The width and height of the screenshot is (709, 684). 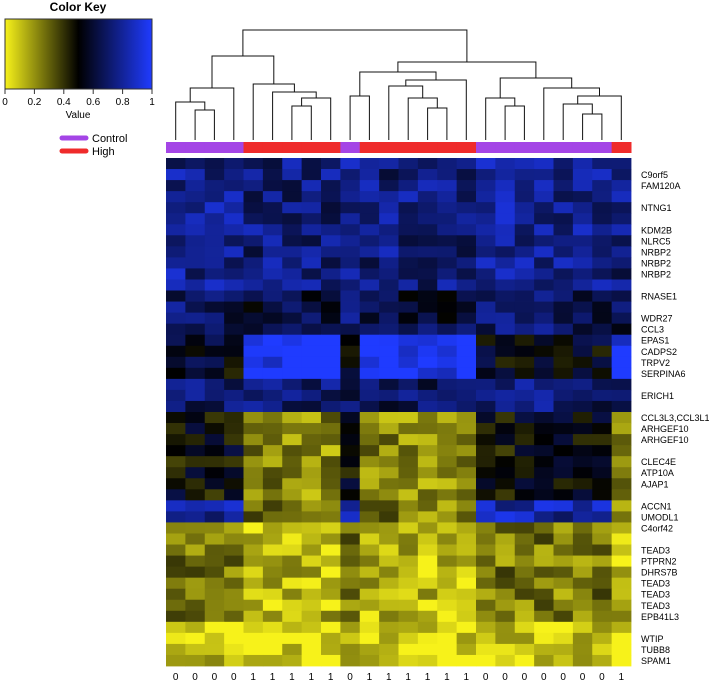 What do you see at coordinates (659, 297) in the screenshot?
I see `row-label: RNASE1` at bounding box center [659, 297].